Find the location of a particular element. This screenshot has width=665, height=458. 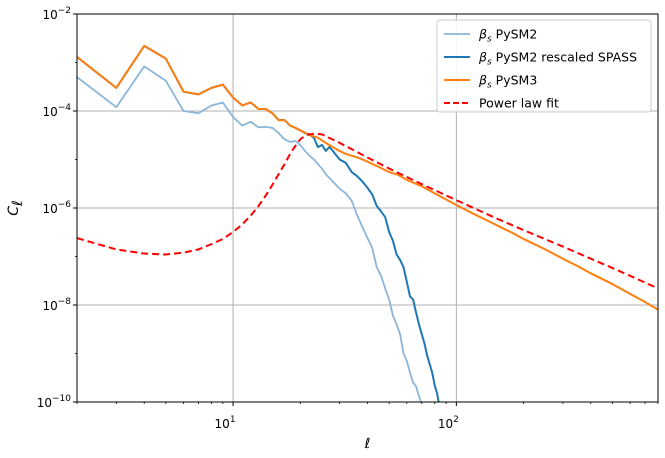

legend-label: Power law fit is located at coordinates (519, 103).